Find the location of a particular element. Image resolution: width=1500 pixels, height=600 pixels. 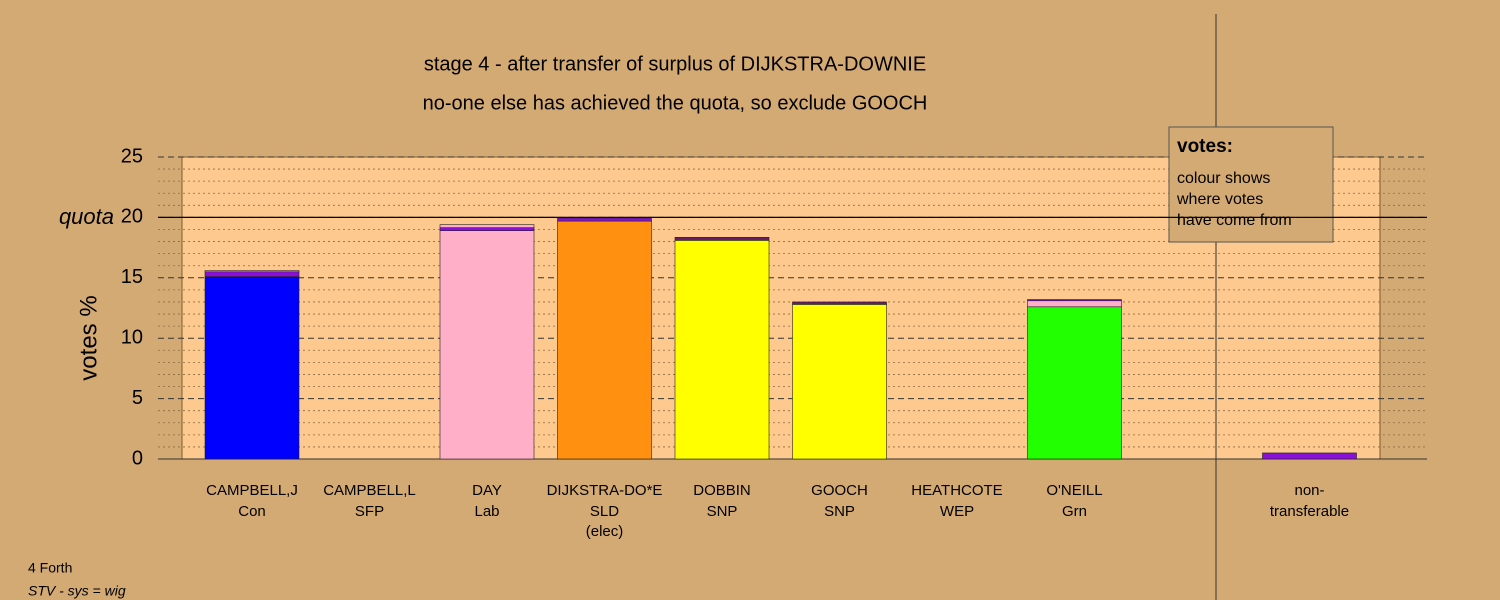

y-axis-label: votes % is located at coordinates (88, 337).